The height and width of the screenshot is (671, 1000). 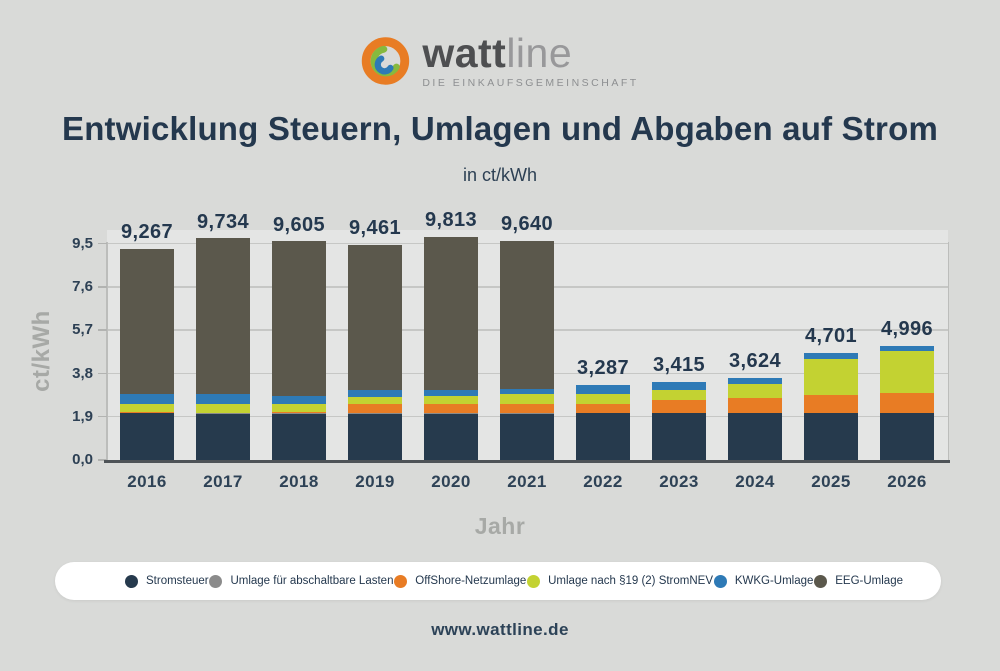 I want to click on bar-value-label: 9,605, so click(x=299, y=224).